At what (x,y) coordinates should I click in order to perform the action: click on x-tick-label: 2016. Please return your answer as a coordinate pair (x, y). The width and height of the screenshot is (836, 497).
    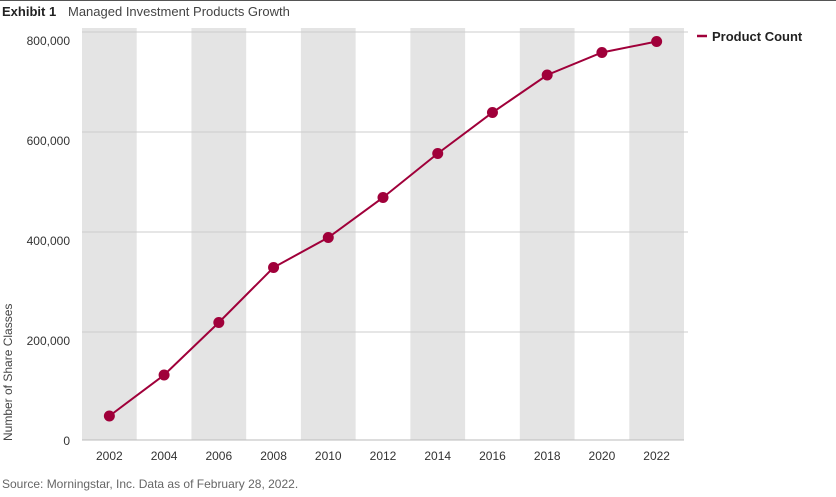
    Looking at the image, I should click on (492, 456).